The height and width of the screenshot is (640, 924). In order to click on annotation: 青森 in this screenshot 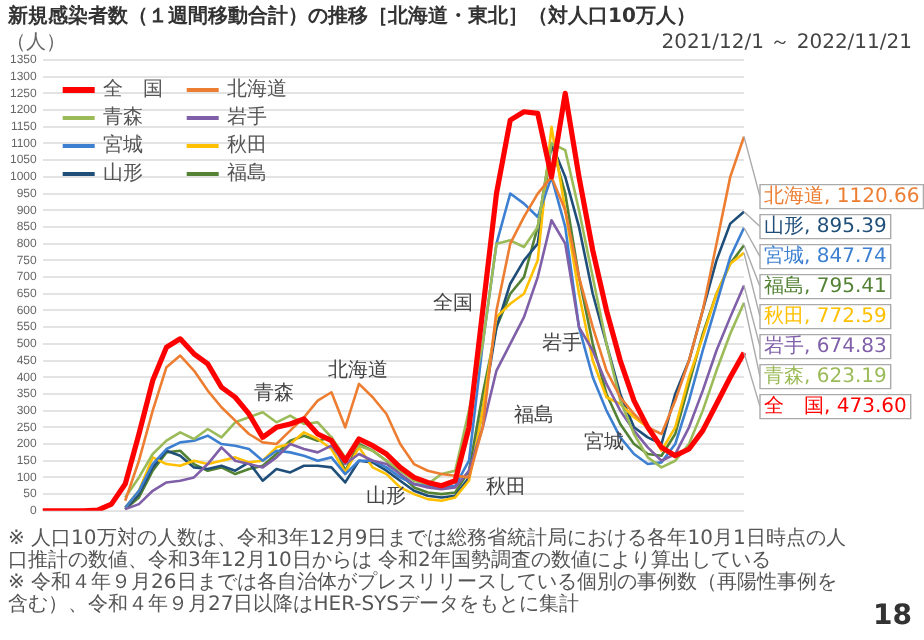, I will do `click(274, 392)`.